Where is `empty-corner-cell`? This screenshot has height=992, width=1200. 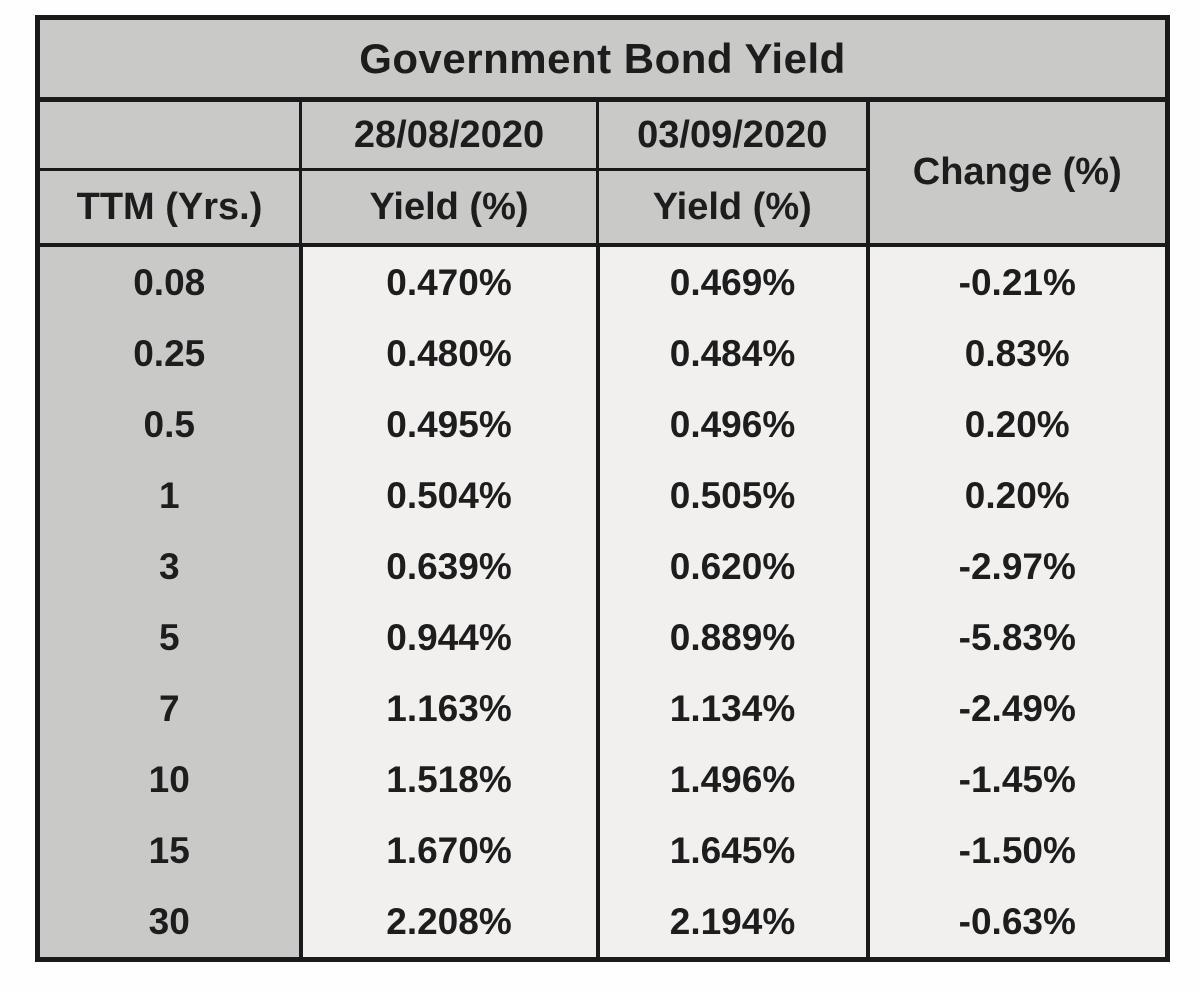 empty-corner-cell is located at coordinates (169, 134).